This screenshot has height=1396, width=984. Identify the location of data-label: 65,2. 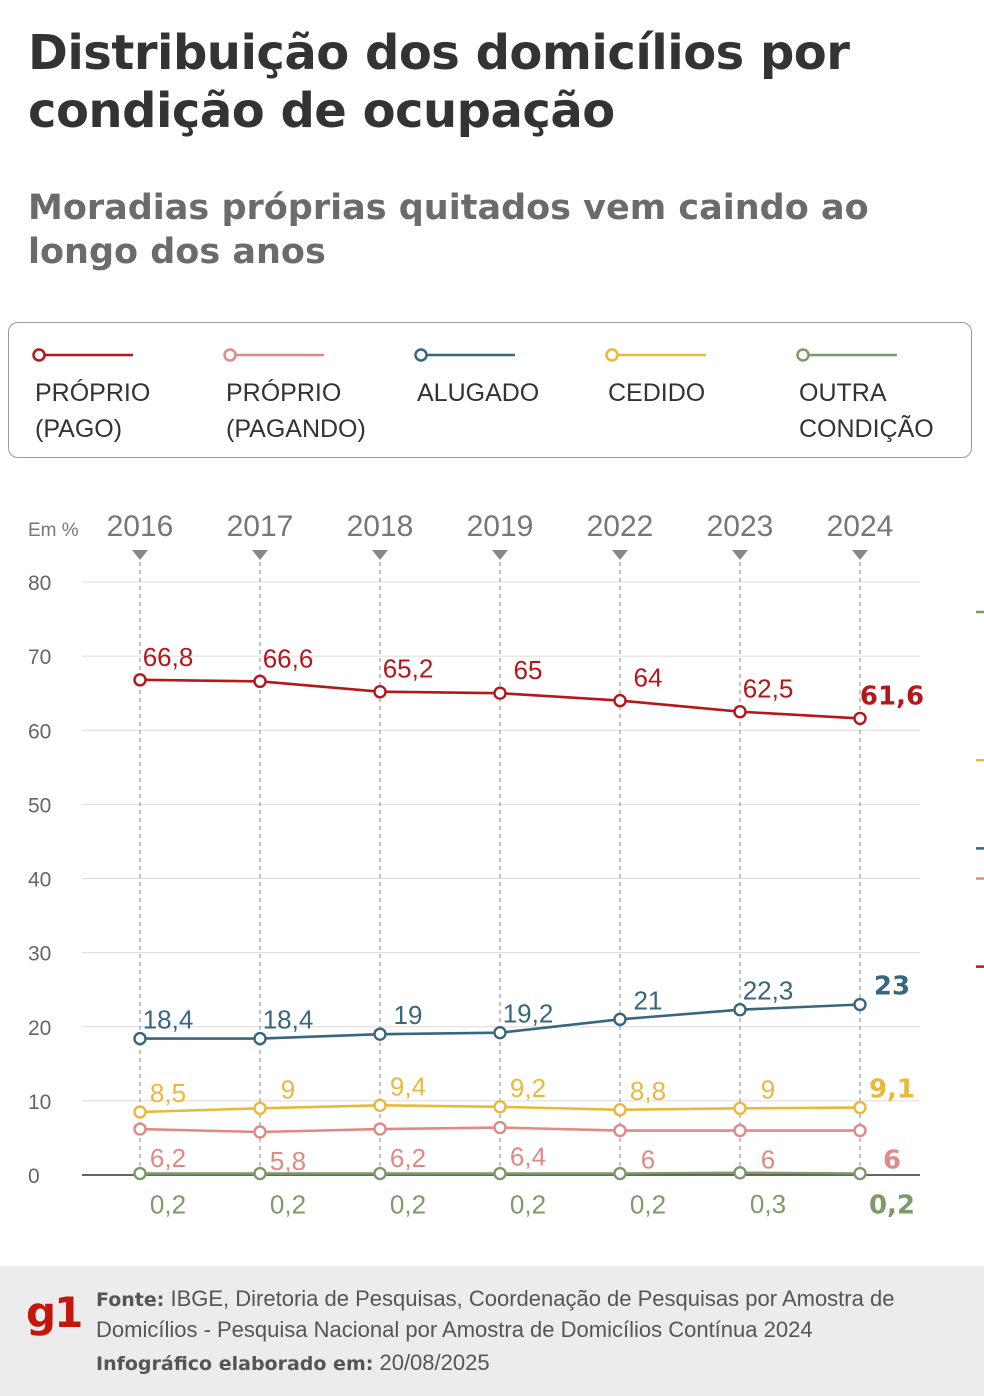
(408, 669).